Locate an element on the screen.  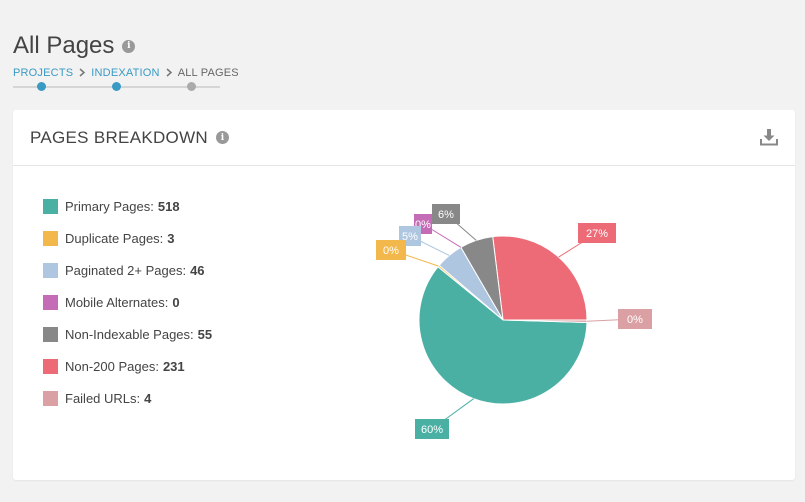
data-label: 27% is located at coordinates (597, 233).